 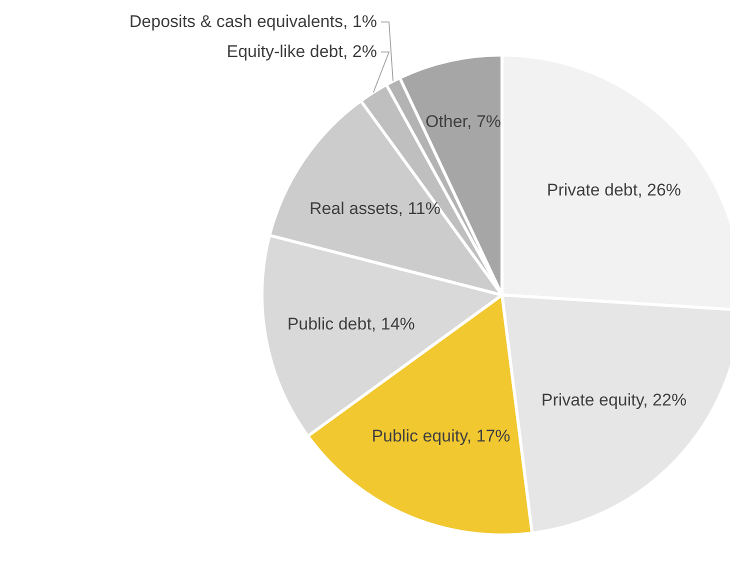 I want to click on slice-label: Real assets, 11%, so click(x=374, y=208).